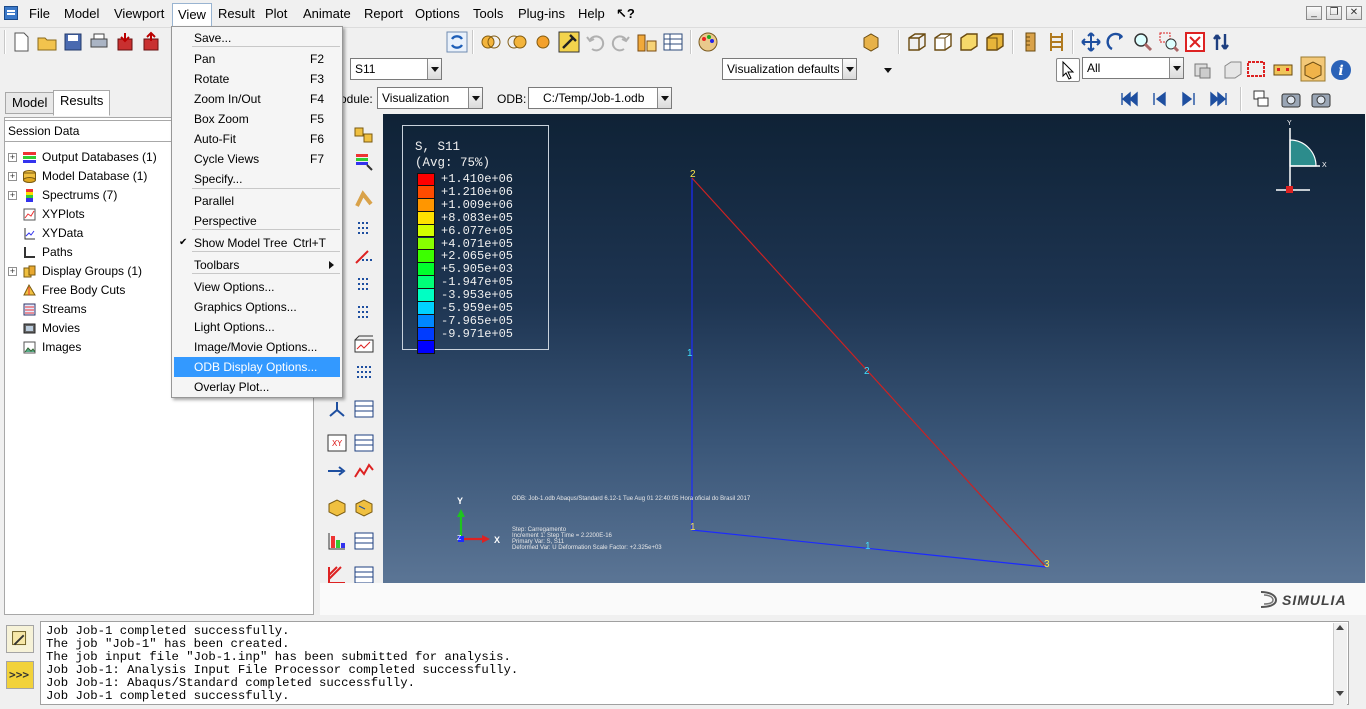 Image resolution: width=1366 pixels, height=709 pixels. I want to click on pan-icon, so click(1091, 42).